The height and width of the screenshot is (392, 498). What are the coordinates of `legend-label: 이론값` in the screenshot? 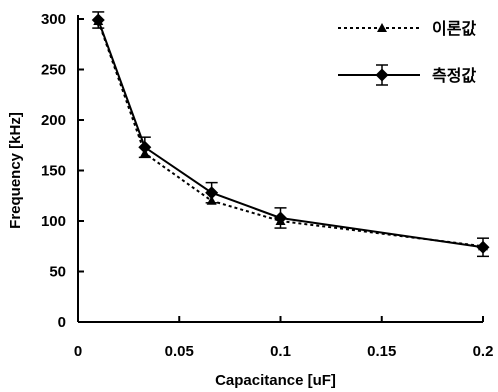 It's located at (454, 28).